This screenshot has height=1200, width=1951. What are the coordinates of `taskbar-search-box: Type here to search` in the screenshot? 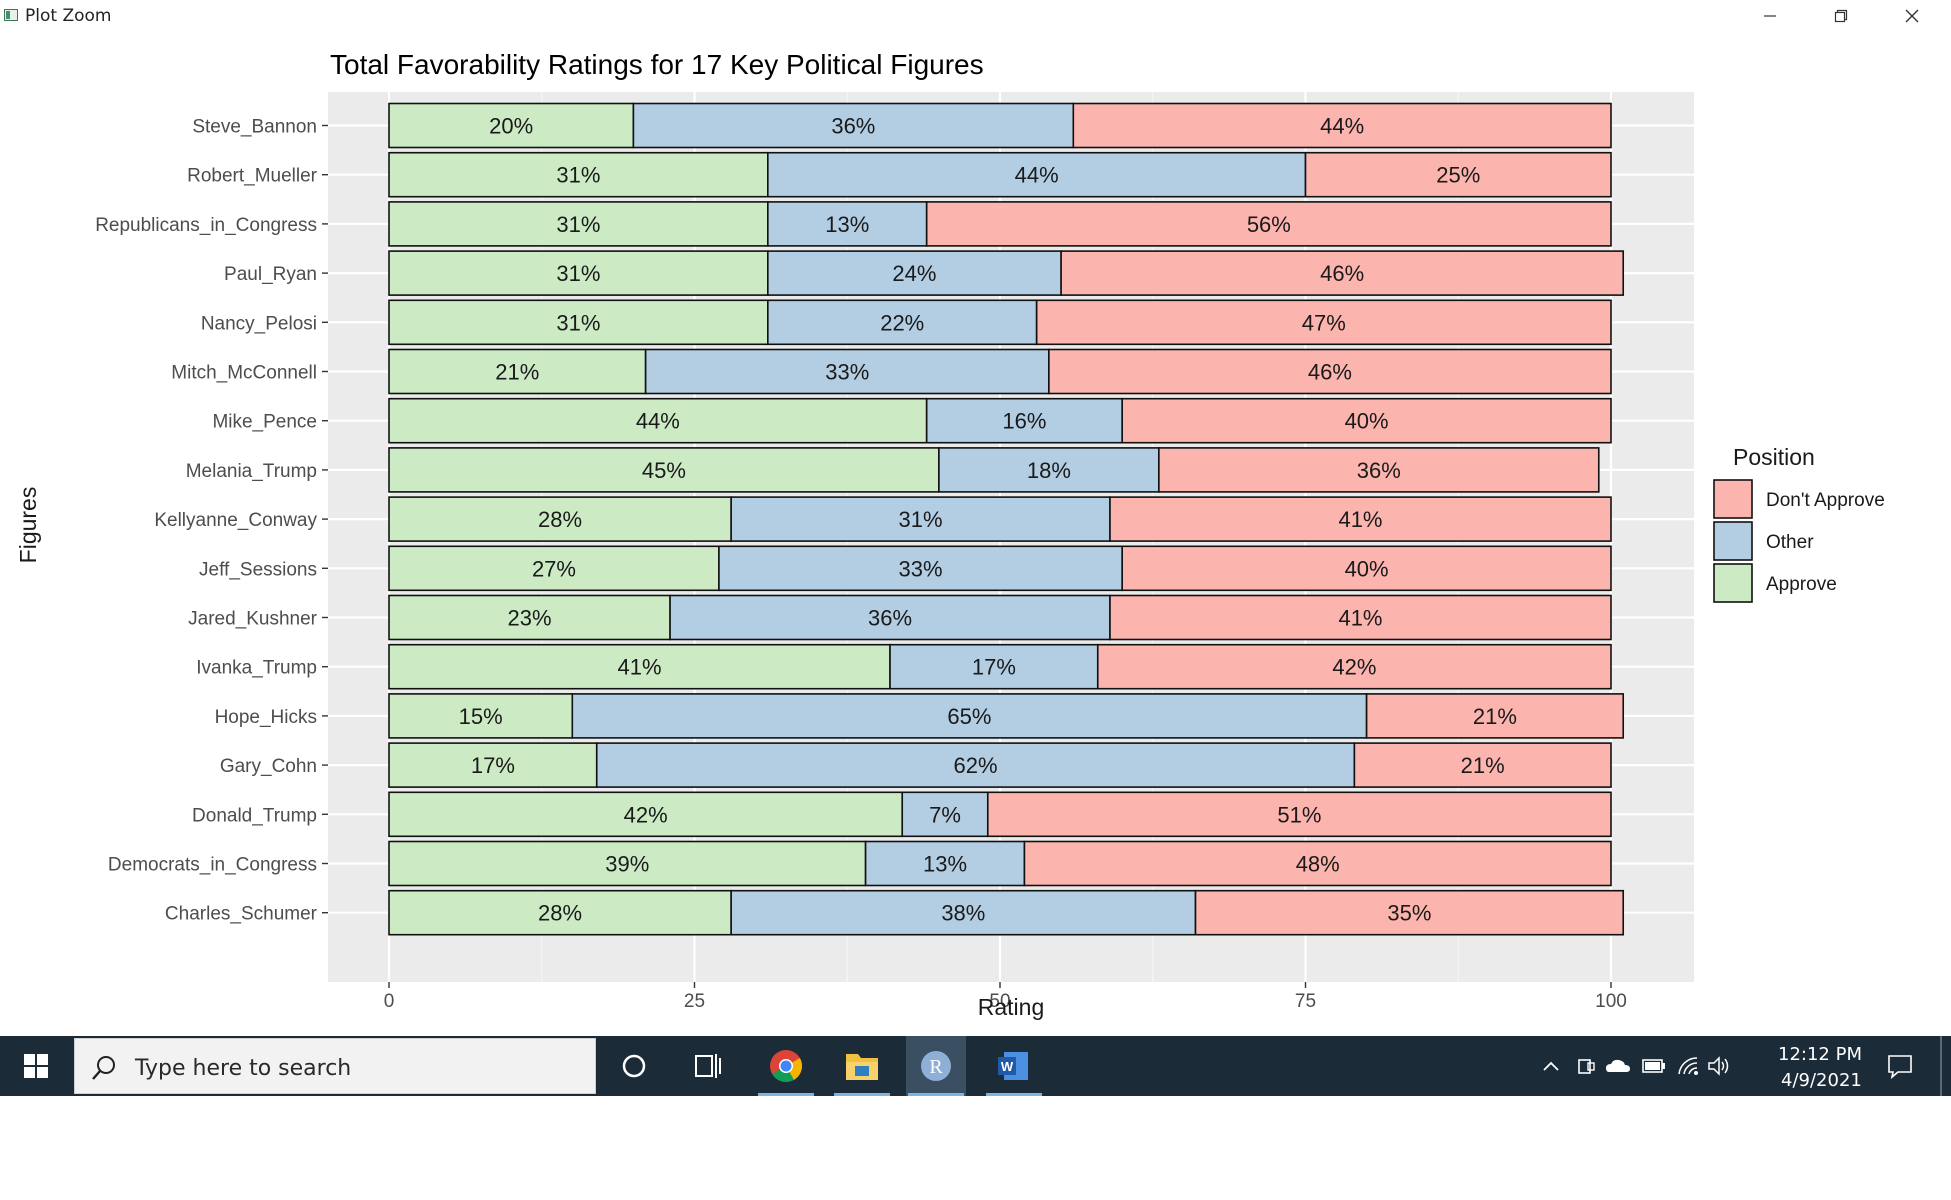 It's located at (335, 1066).